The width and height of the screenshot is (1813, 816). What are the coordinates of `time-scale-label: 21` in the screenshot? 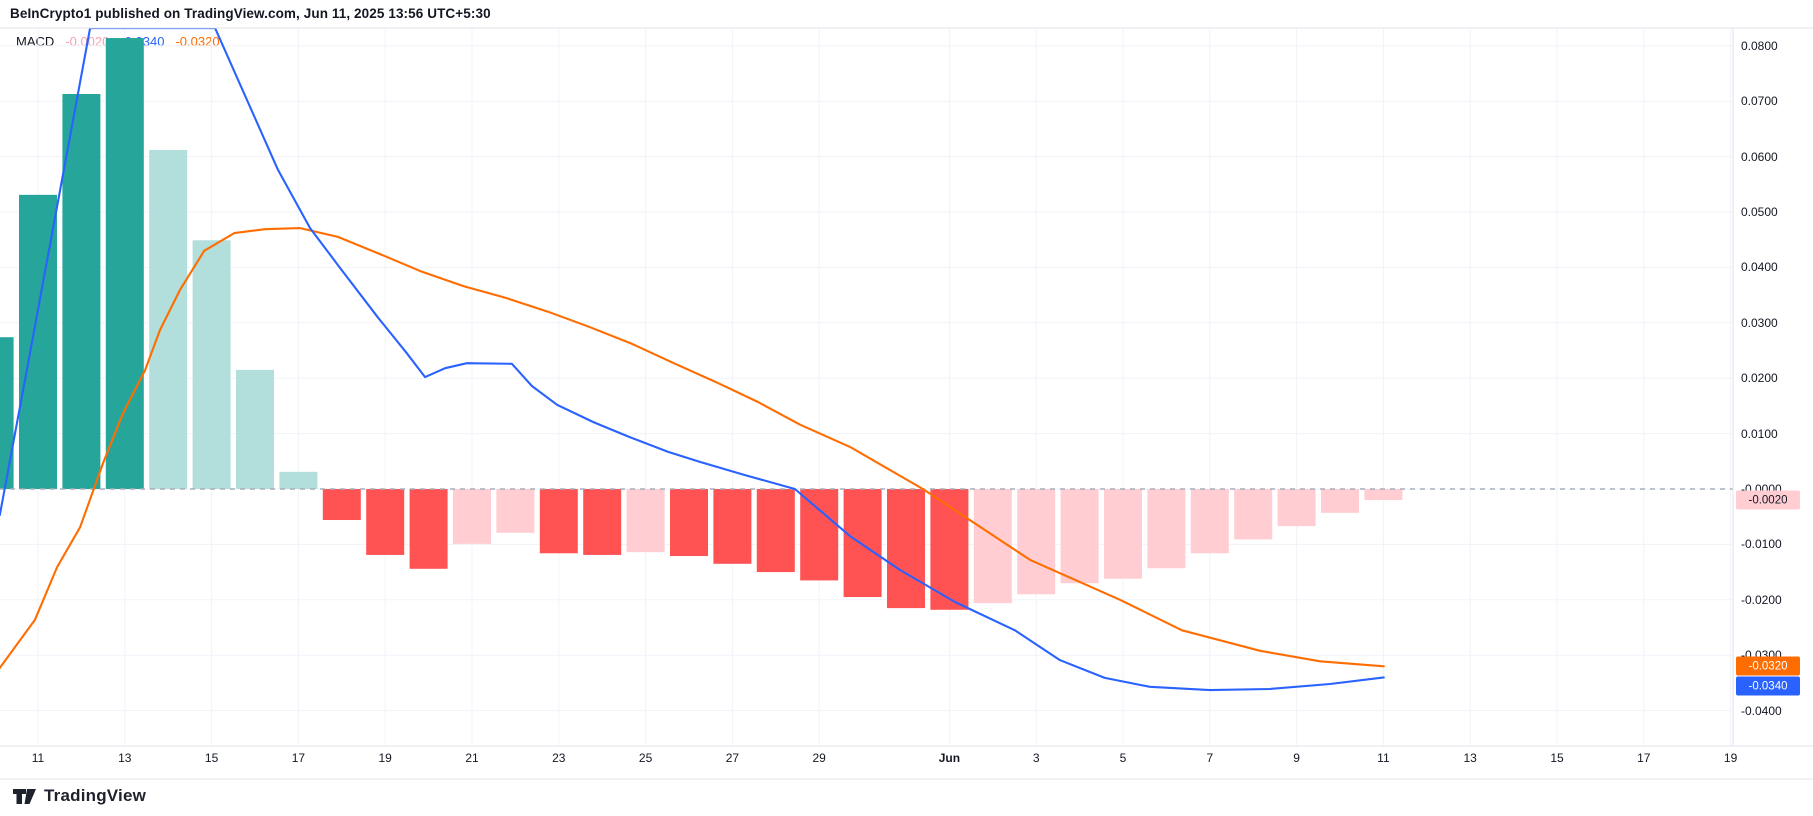 It's located at (472, 758).